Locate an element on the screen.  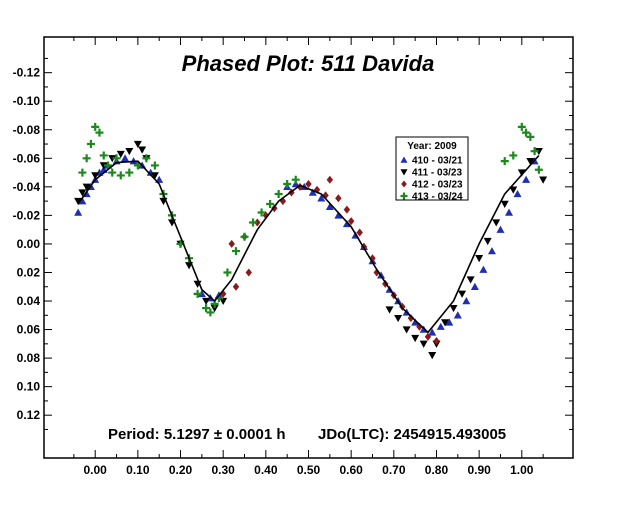
legend-label: 411 - 03/23 is located at coordinates (437, 173).